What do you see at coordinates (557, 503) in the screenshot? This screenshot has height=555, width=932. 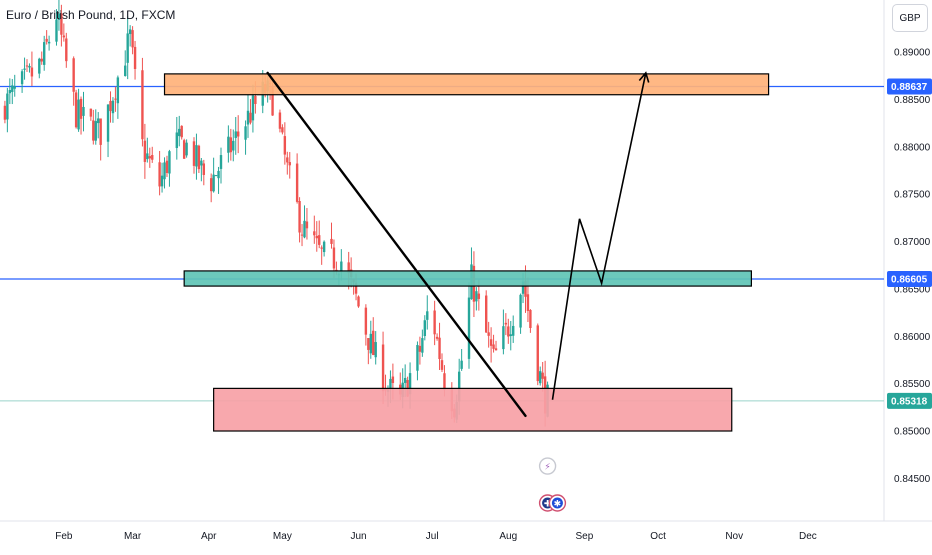 I see `eu-flag-event: ✱` at bounding box center [557, 503].